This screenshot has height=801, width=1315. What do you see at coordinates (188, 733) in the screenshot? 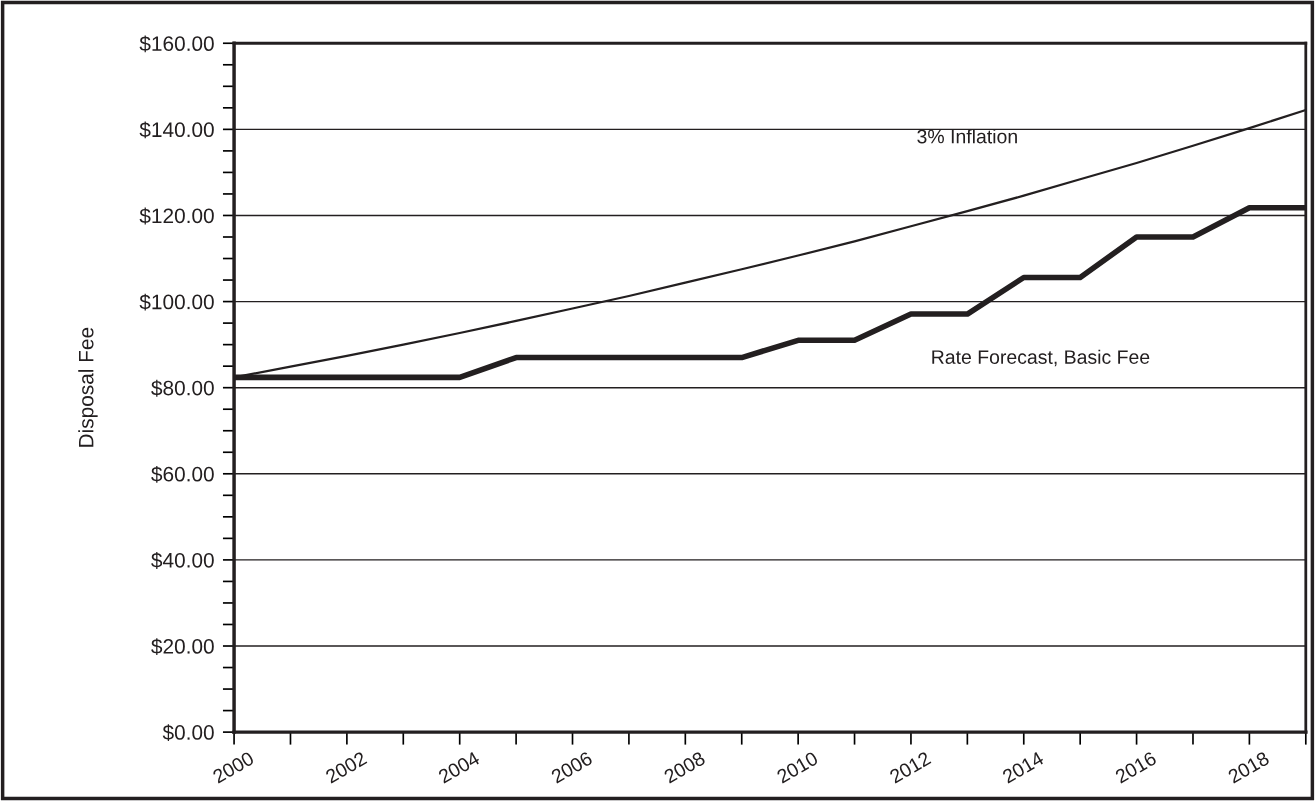
I see `y-tick-label: $0.00` at bounding box center [188, 733].